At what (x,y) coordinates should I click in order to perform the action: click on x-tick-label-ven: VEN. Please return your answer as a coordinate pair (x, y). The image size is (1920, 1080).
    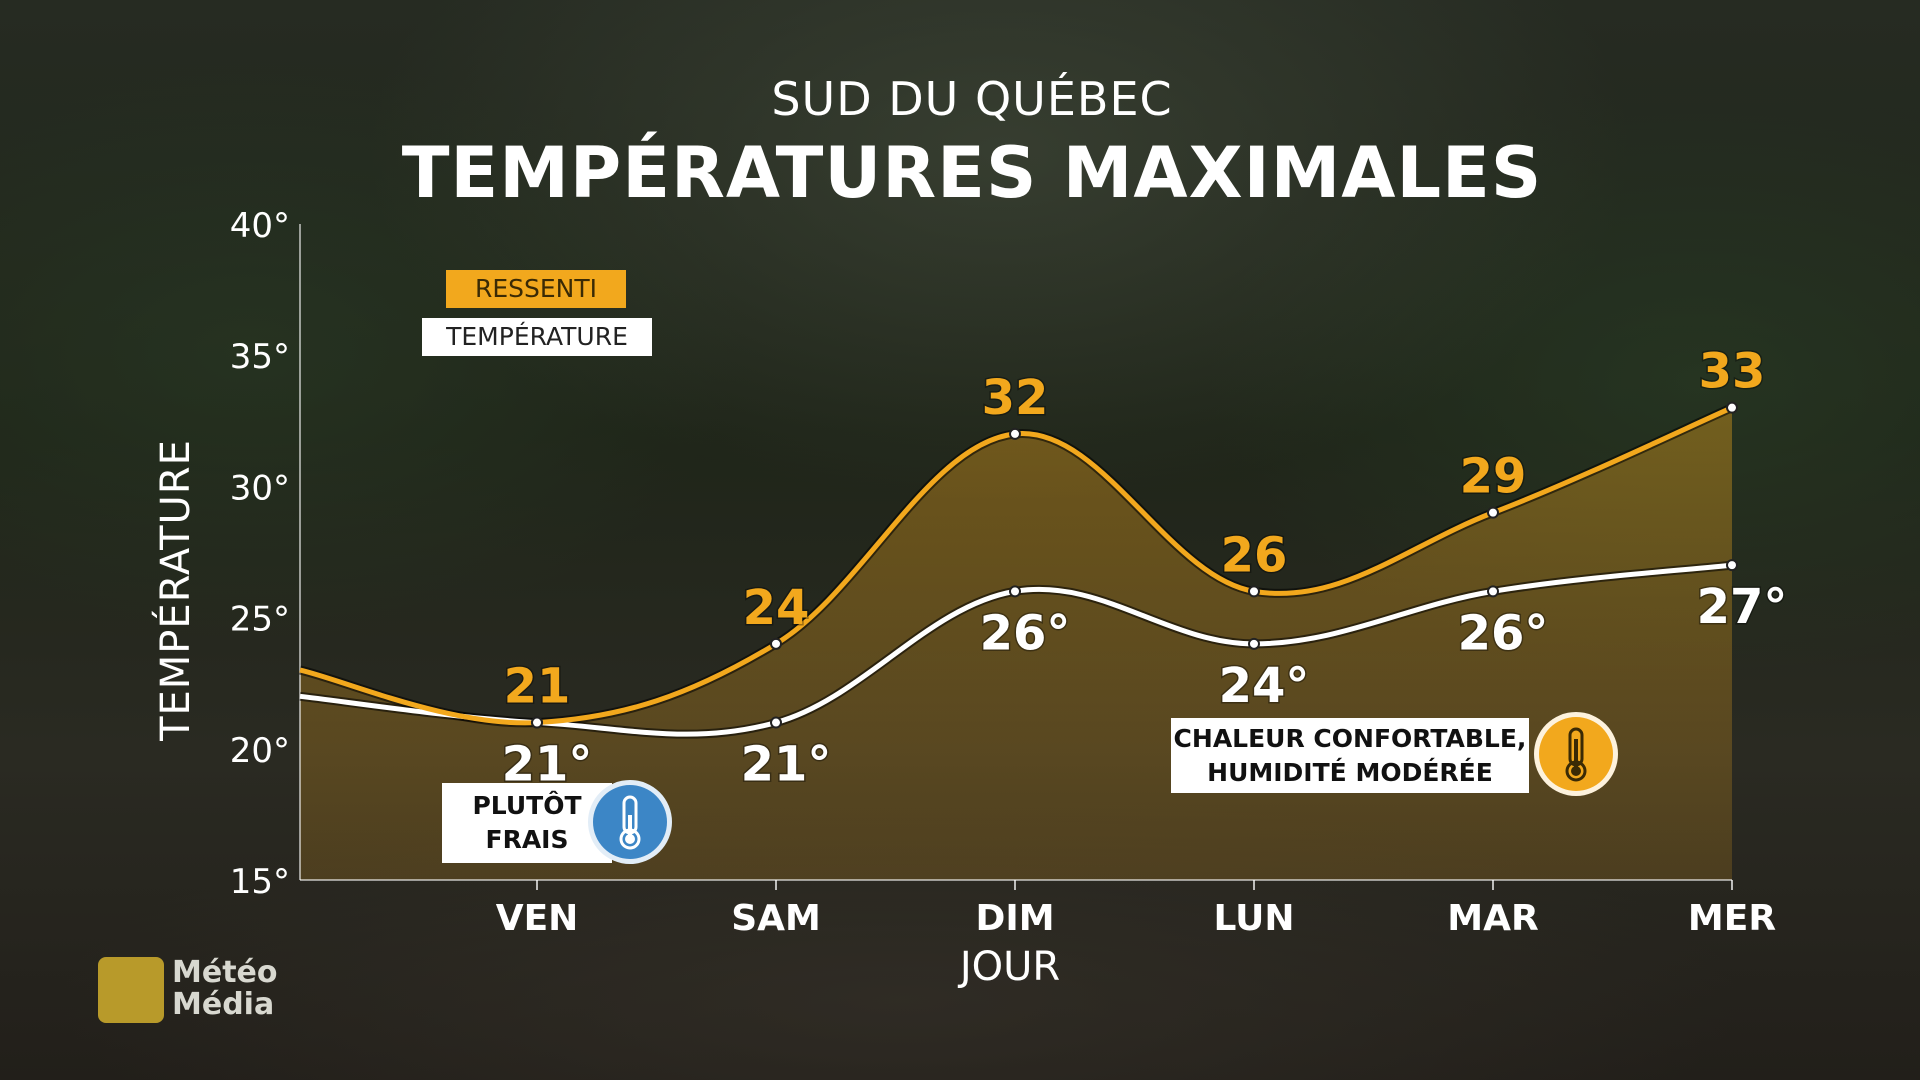
    Looking at the image, I should click on (537, 918).